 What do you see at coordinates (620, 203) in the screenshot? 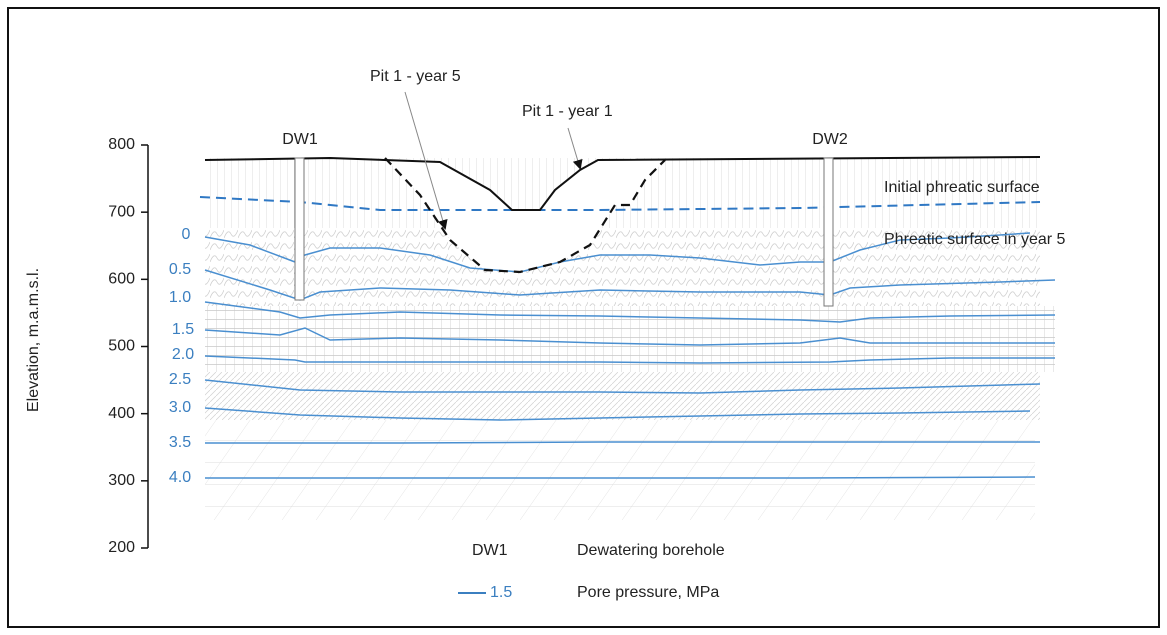
I see `initial-phreatic-line` at bounding box center [620, 203].